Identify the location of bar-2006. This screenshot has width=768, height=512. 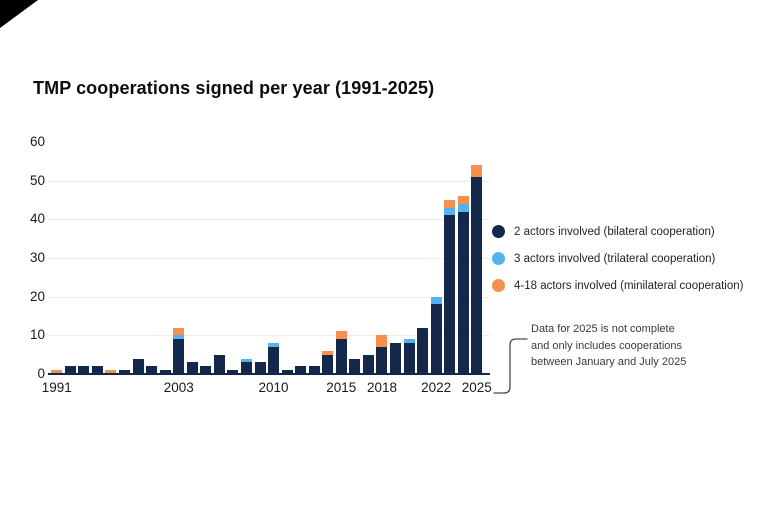
(219, 364).